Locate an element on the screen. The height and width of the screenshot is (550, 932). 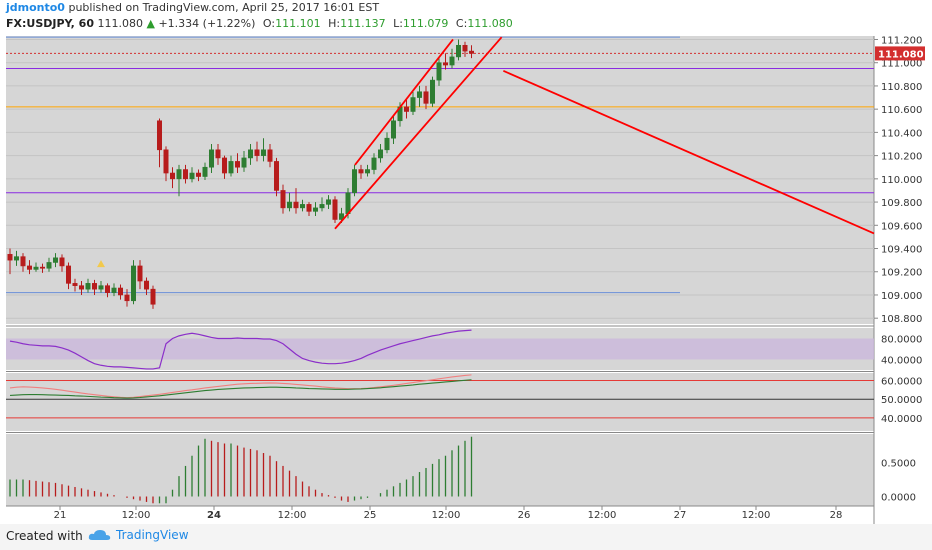
time-axis-label: 28 is located at coordinates (836, 515).